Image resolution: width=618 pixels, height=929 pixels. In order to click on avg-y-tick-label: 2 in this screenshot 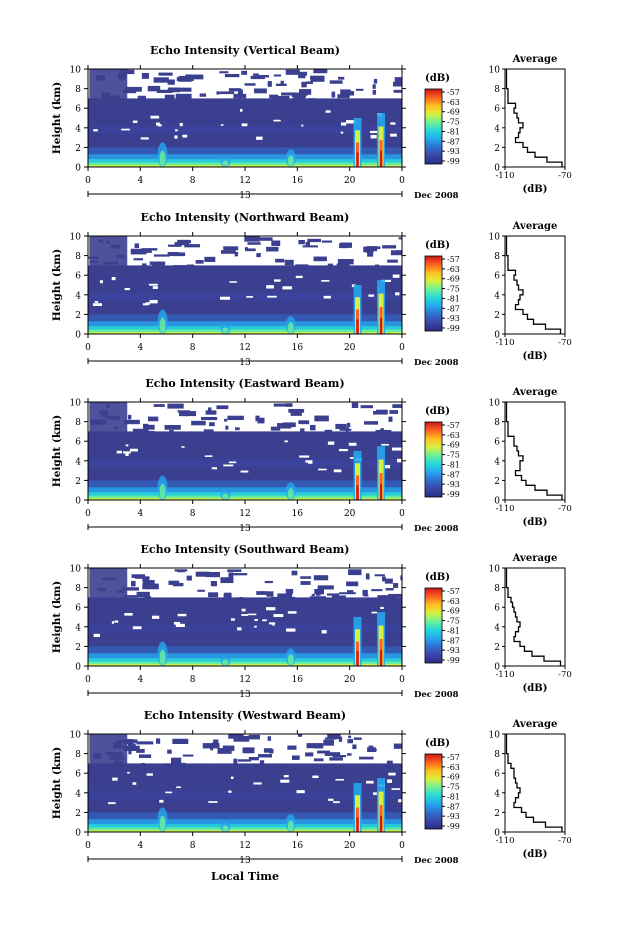, I will do `click(497, 648)`.